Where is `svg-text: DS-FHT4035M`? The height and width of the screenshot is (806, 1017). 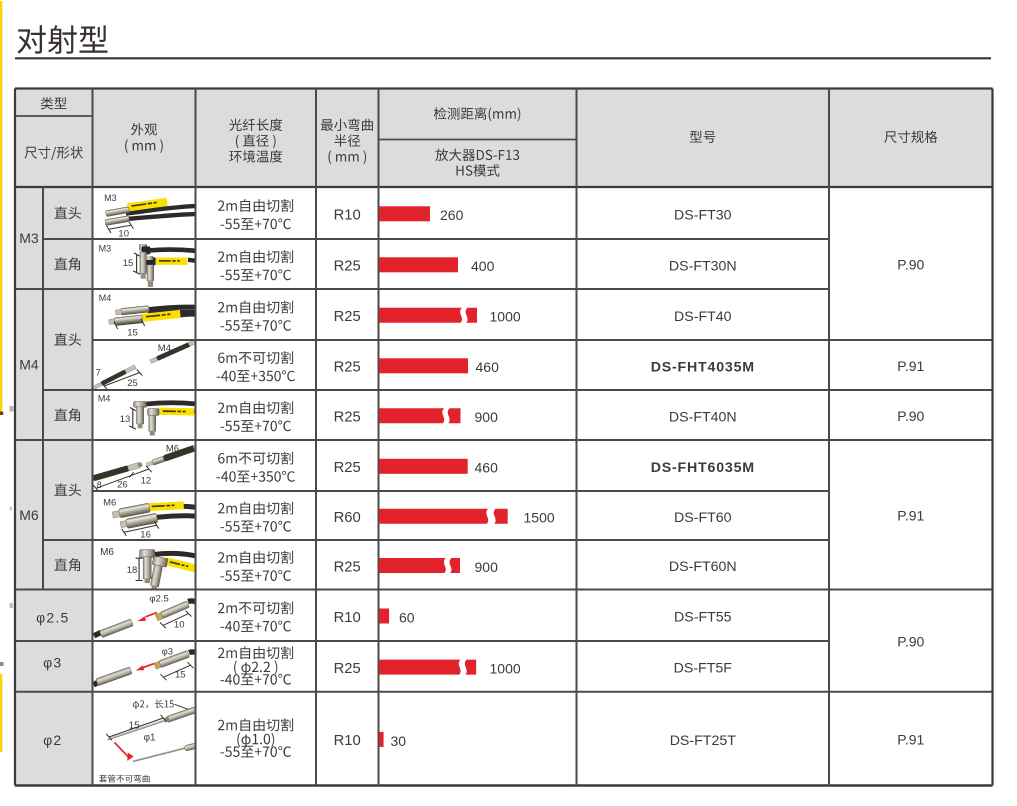 svg-text: DS-FHT4035M is located at coordinates (703, 367).